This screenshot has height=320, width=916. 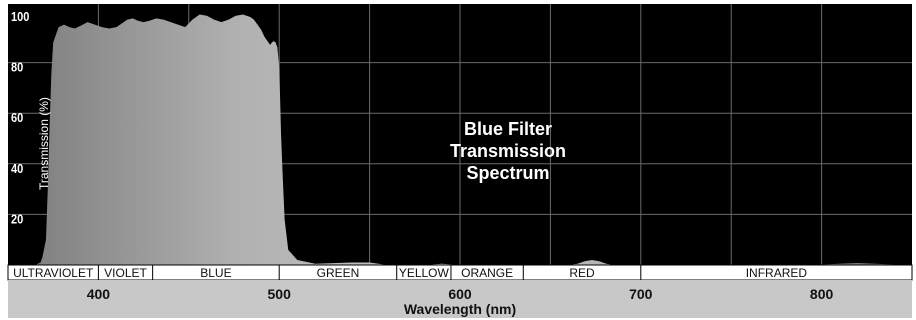 I want to click on y-tick-label: 20, so click(x=17, y=219).